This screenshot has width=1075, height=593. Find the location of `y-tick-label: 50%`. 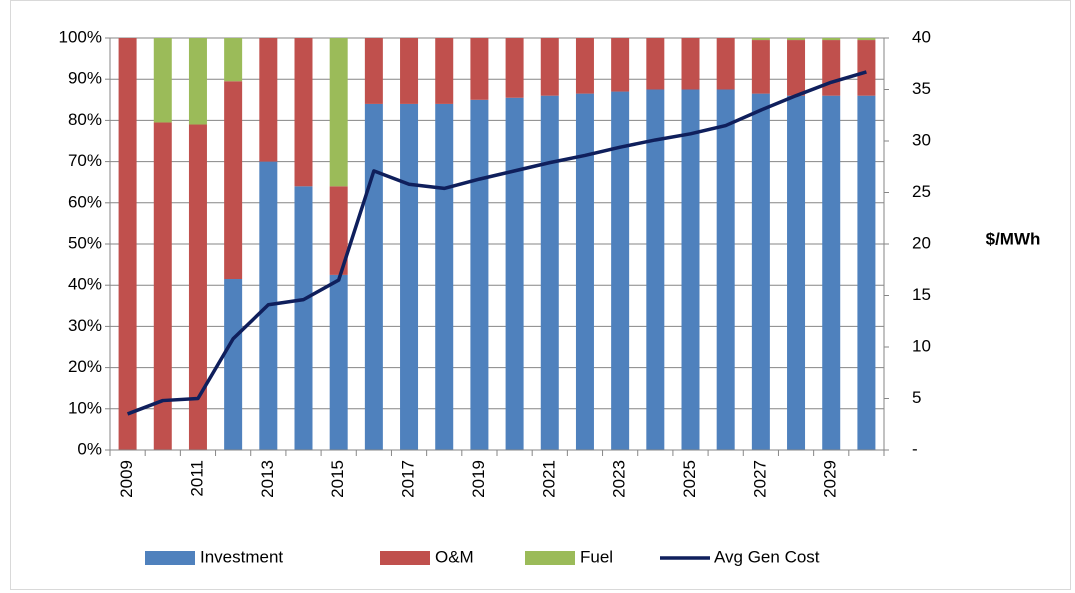

y-tick-label: 50% is located at coordinates (85, 242).